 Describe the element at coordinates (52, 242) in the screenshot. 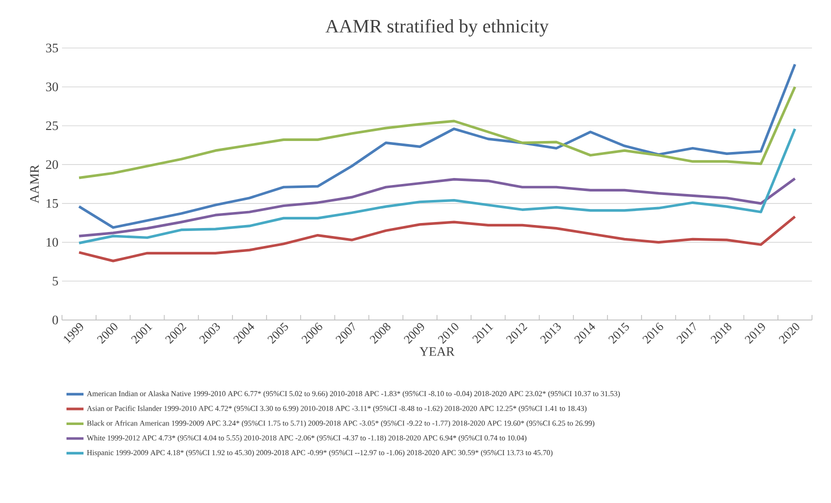

I see `y-tick-label: 10` at that location.